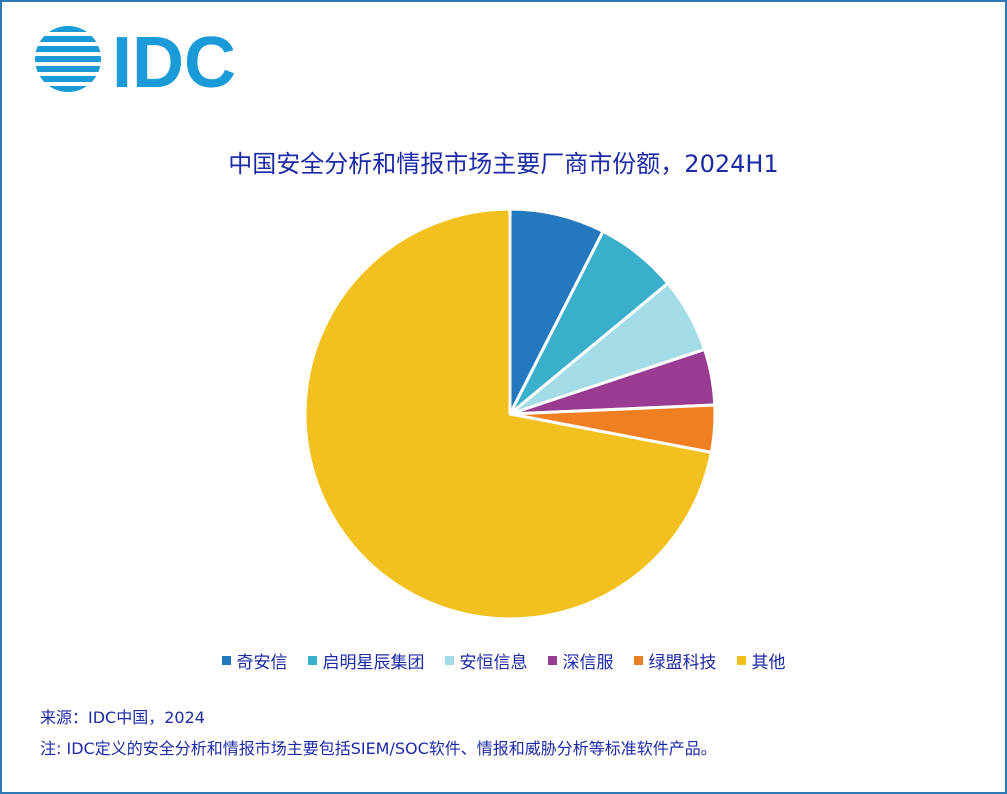  I want to click on source-note: 来源：IDC中国，2024, so click(122, 717).